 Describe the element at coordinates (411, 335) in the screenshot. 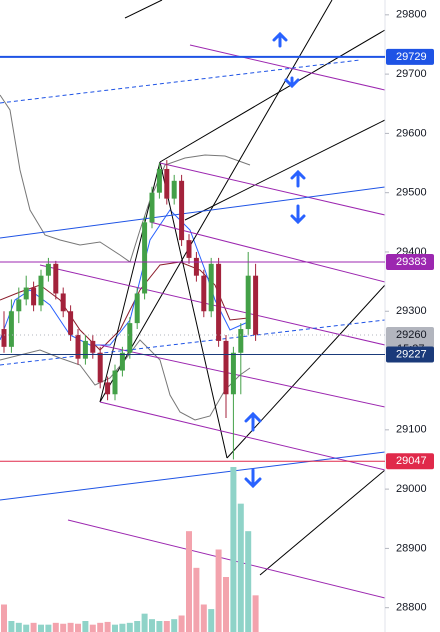

I see `price-tag-label: 29260` at that location.